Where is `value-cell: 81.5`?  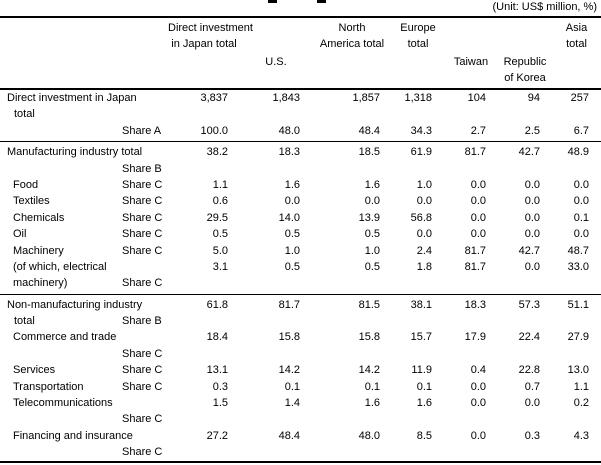
value-cell: 81.5 is located at coordinates (369, 304).